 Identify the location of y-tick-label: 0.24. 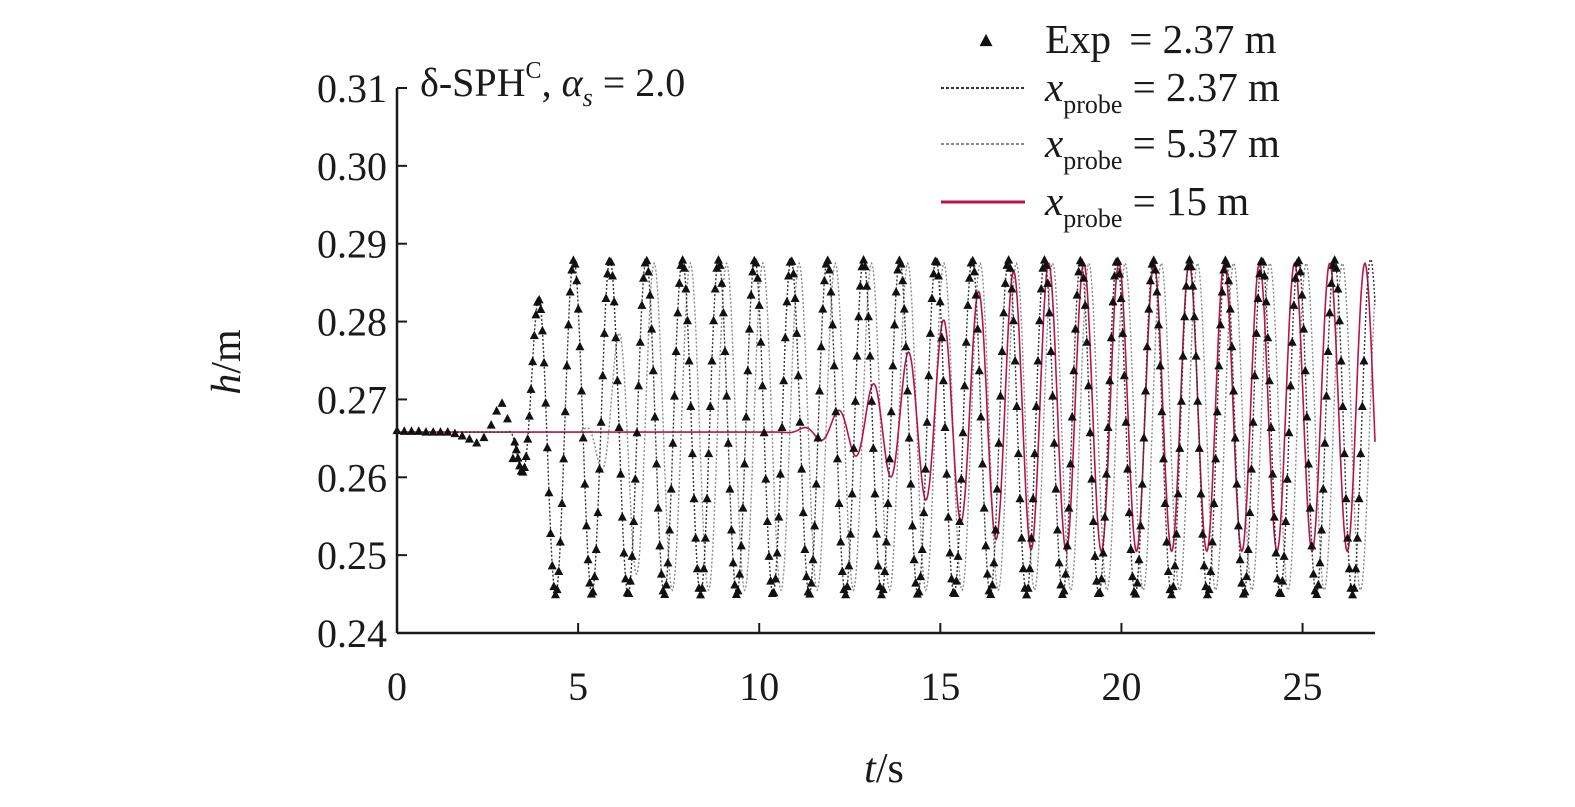
(352, 633).